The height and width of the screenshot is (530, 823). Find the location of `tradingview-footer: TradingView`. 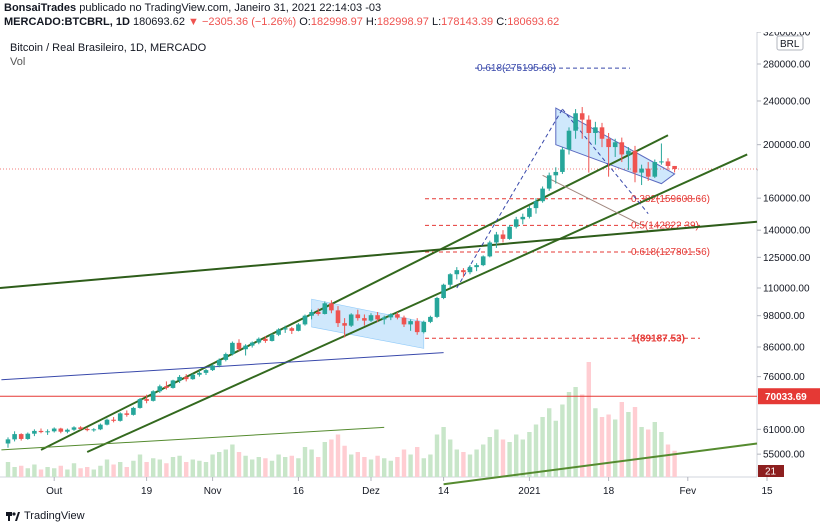

tradingview-footer: TradingView is located at coordinates (45, 516).